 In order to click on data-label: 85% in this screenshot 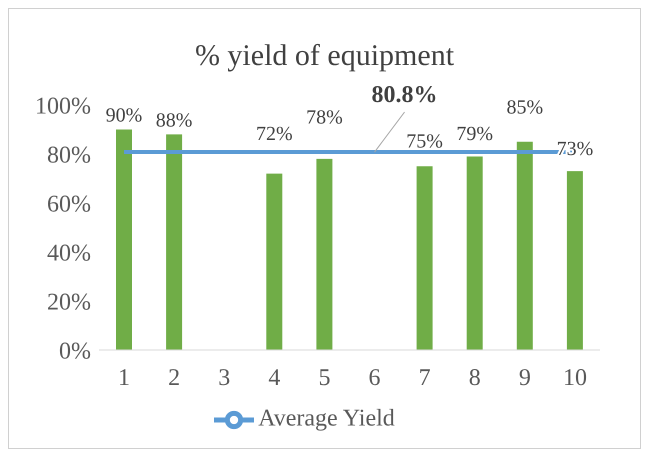, I will do `click(525, 107)`.